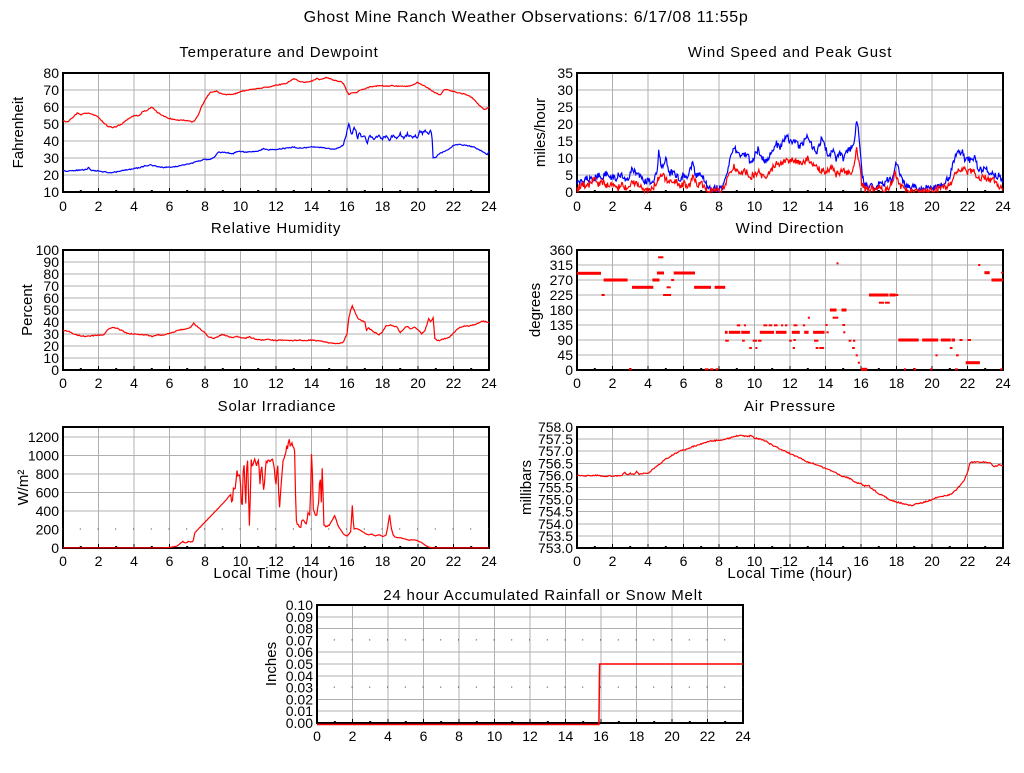 This screenshot has height=773, width=1024. I want to click on svg-text: 0.02, so click(299, 699).